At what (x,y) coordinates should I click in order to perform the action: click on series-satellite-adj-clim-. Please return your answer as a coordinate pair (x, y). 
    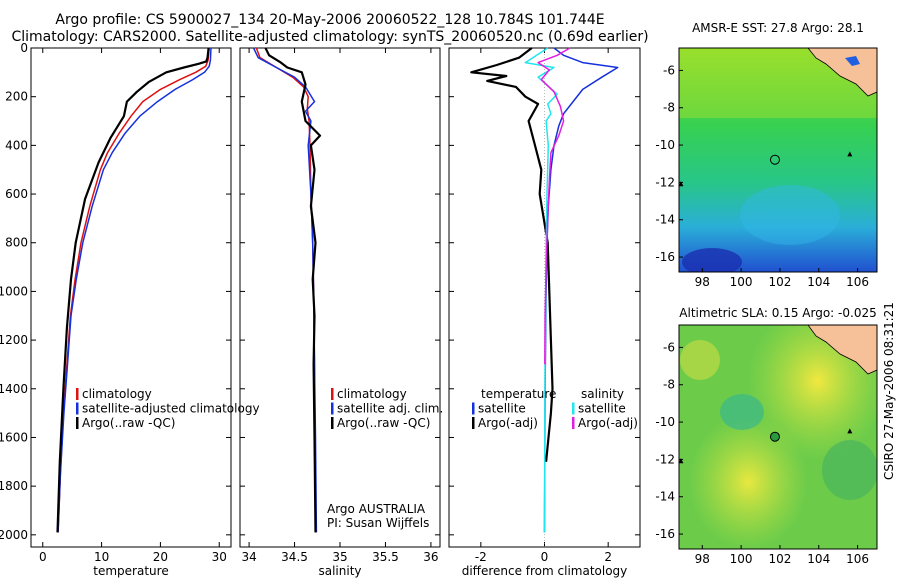
    Looking at the image, I should click on (285, 290).